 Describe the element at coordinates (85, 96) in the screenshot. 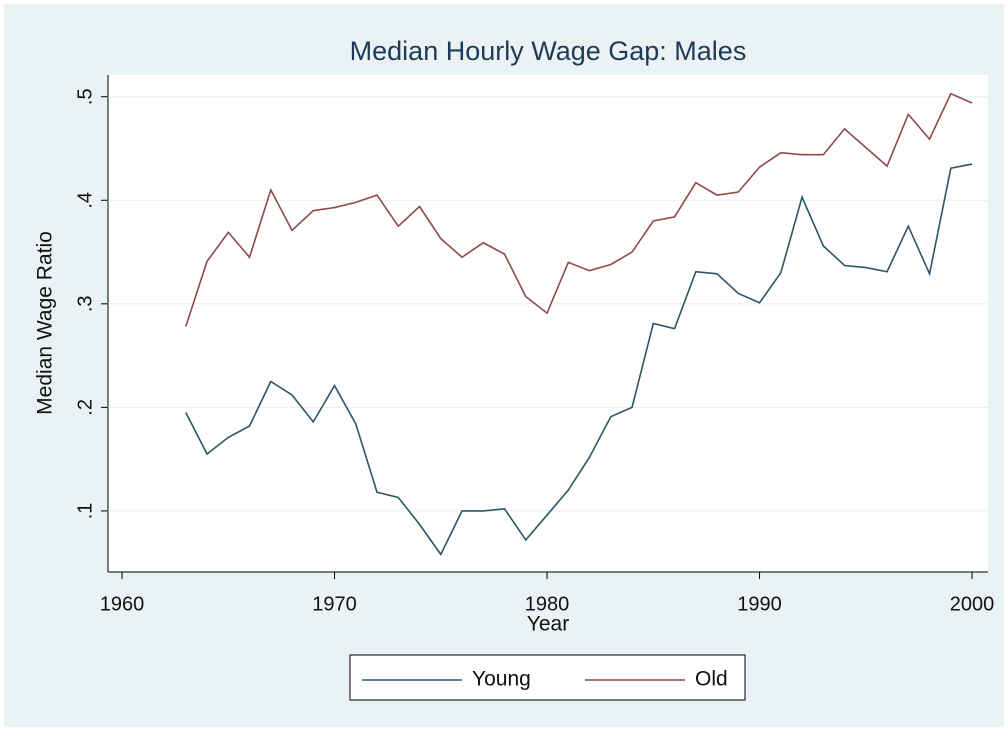

I see `y-tick-label: .5` at that location.